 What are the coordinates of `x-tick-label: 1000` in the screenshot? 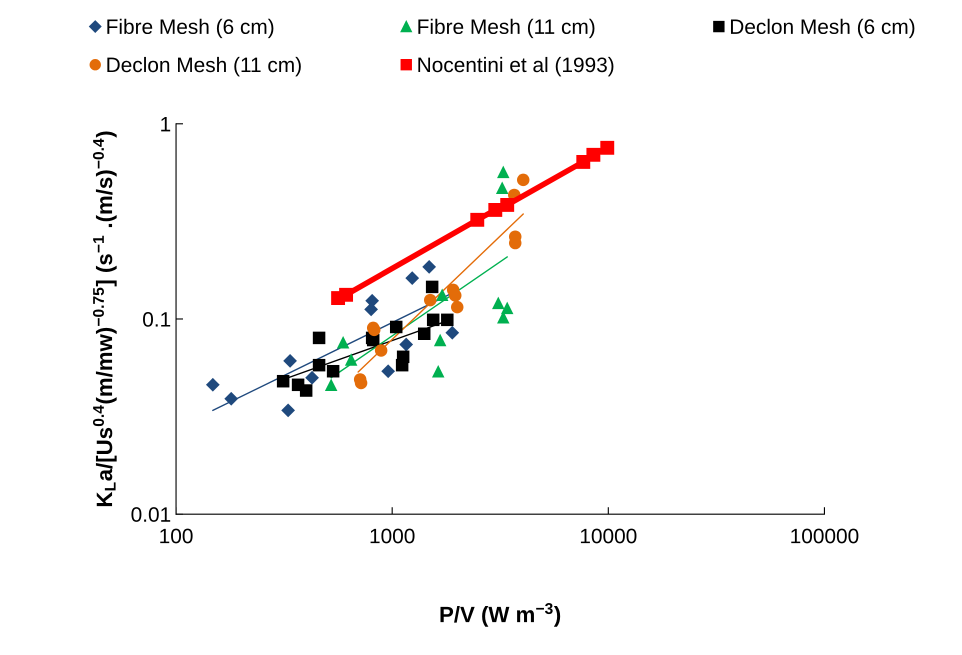 It's located at (392, 536).